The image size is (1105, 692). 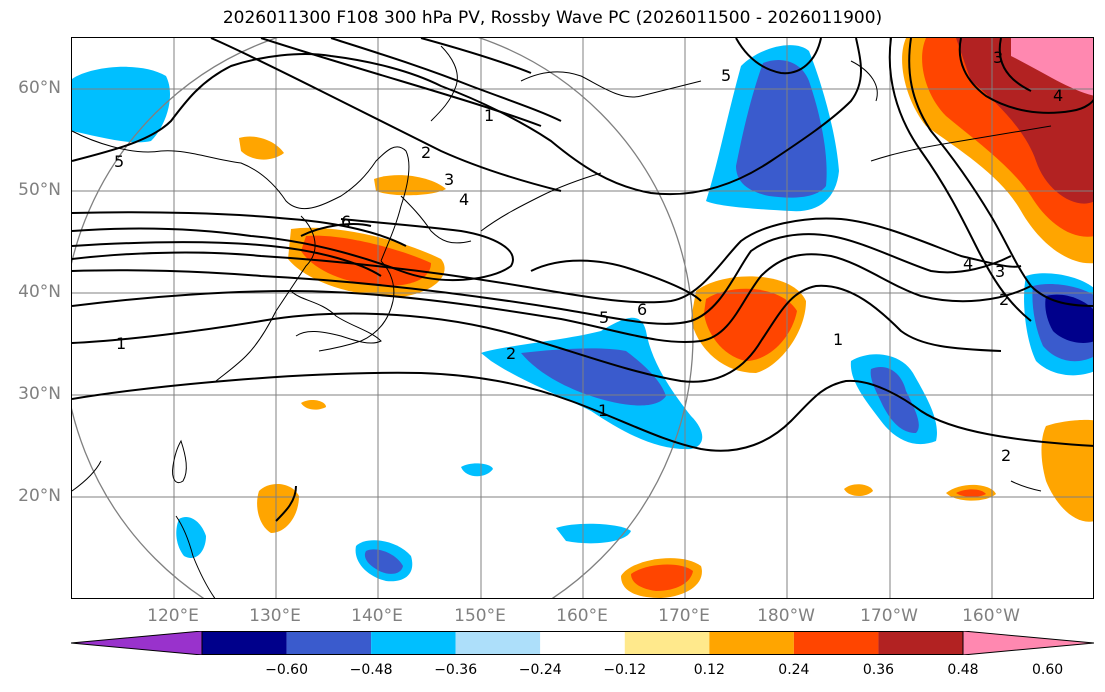 I want to click on positive-area-south-165e-core, so click(x=662, y=577).